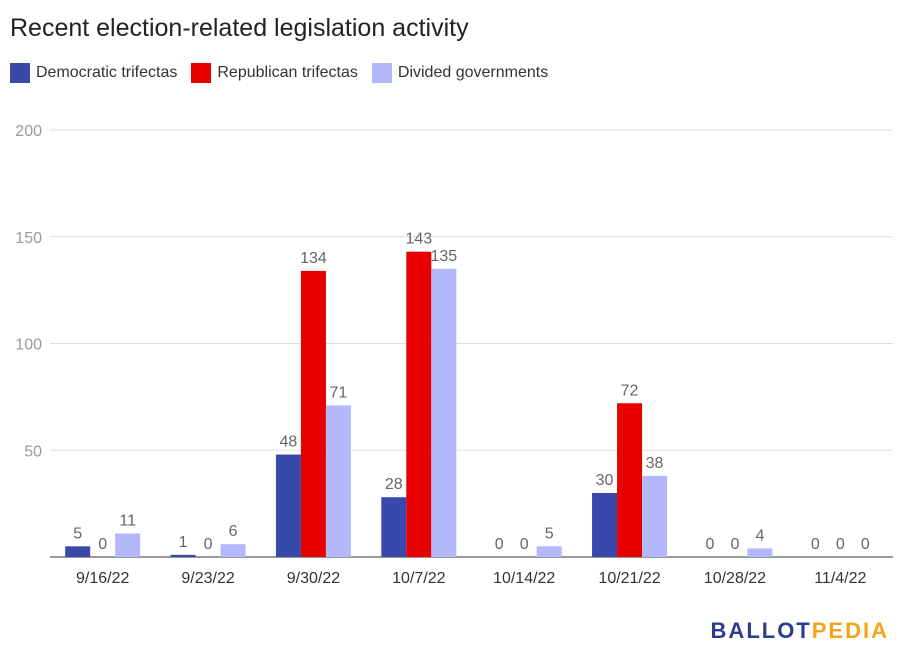 The image size is (903, 657). What do you see at coordinates (418, 239) in the screenshot?
I see `data-label: 143` at bounding box center [418, 239].